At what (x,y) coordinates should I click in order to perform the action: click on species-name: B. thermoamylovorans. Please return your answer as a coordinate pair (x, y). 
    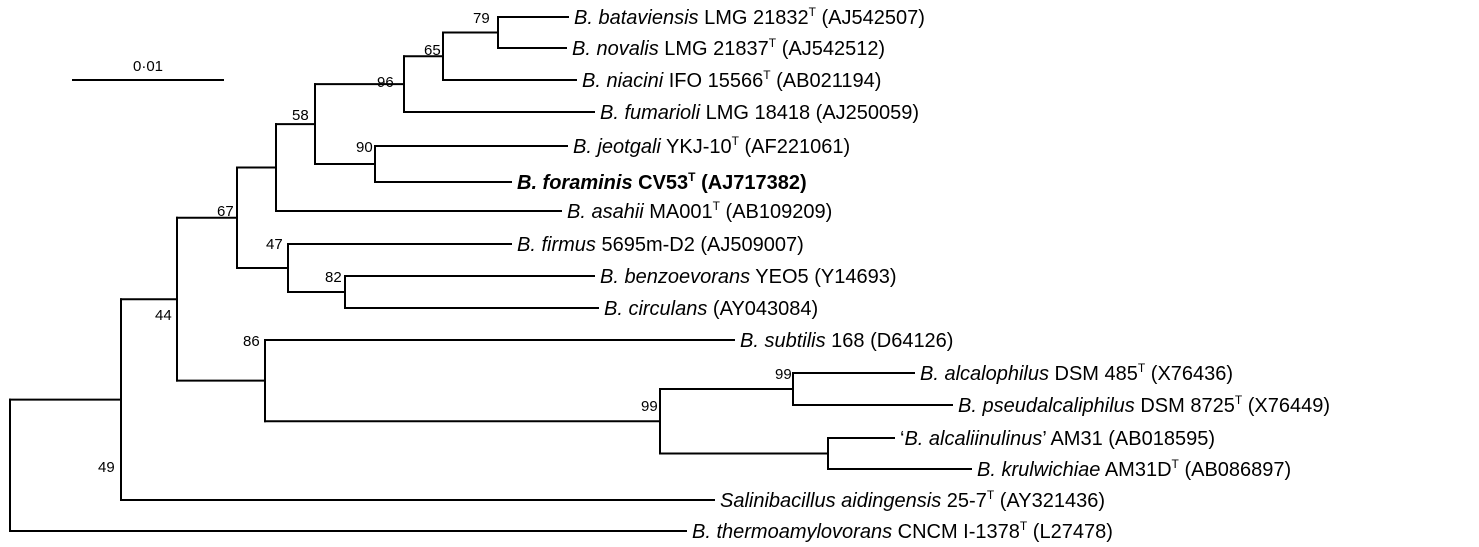
    Looking at the image, I should click on (792, 532).